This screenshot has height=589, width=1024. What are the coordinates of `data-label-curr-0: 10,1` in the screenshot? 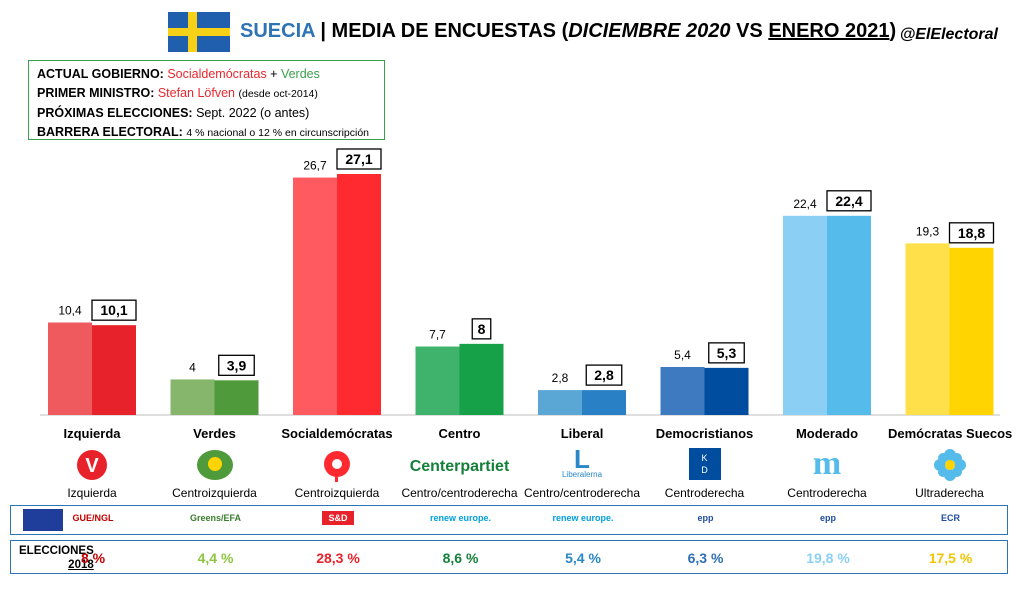 It's located at (113, 310).